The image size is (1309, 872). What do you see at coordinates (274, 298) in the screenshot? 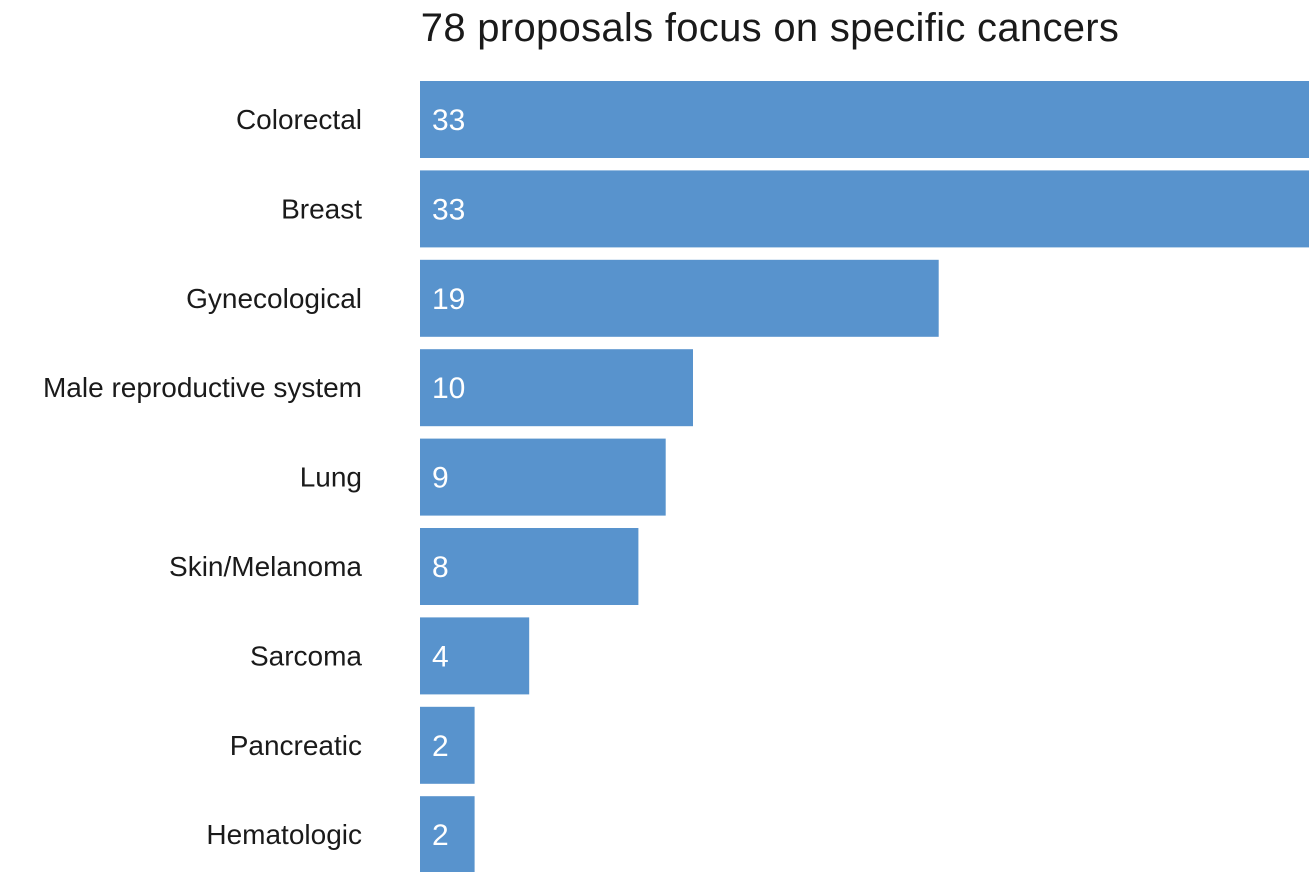
I see `category-label-gynecological: Gynecological` at bounding box center [274, 298].